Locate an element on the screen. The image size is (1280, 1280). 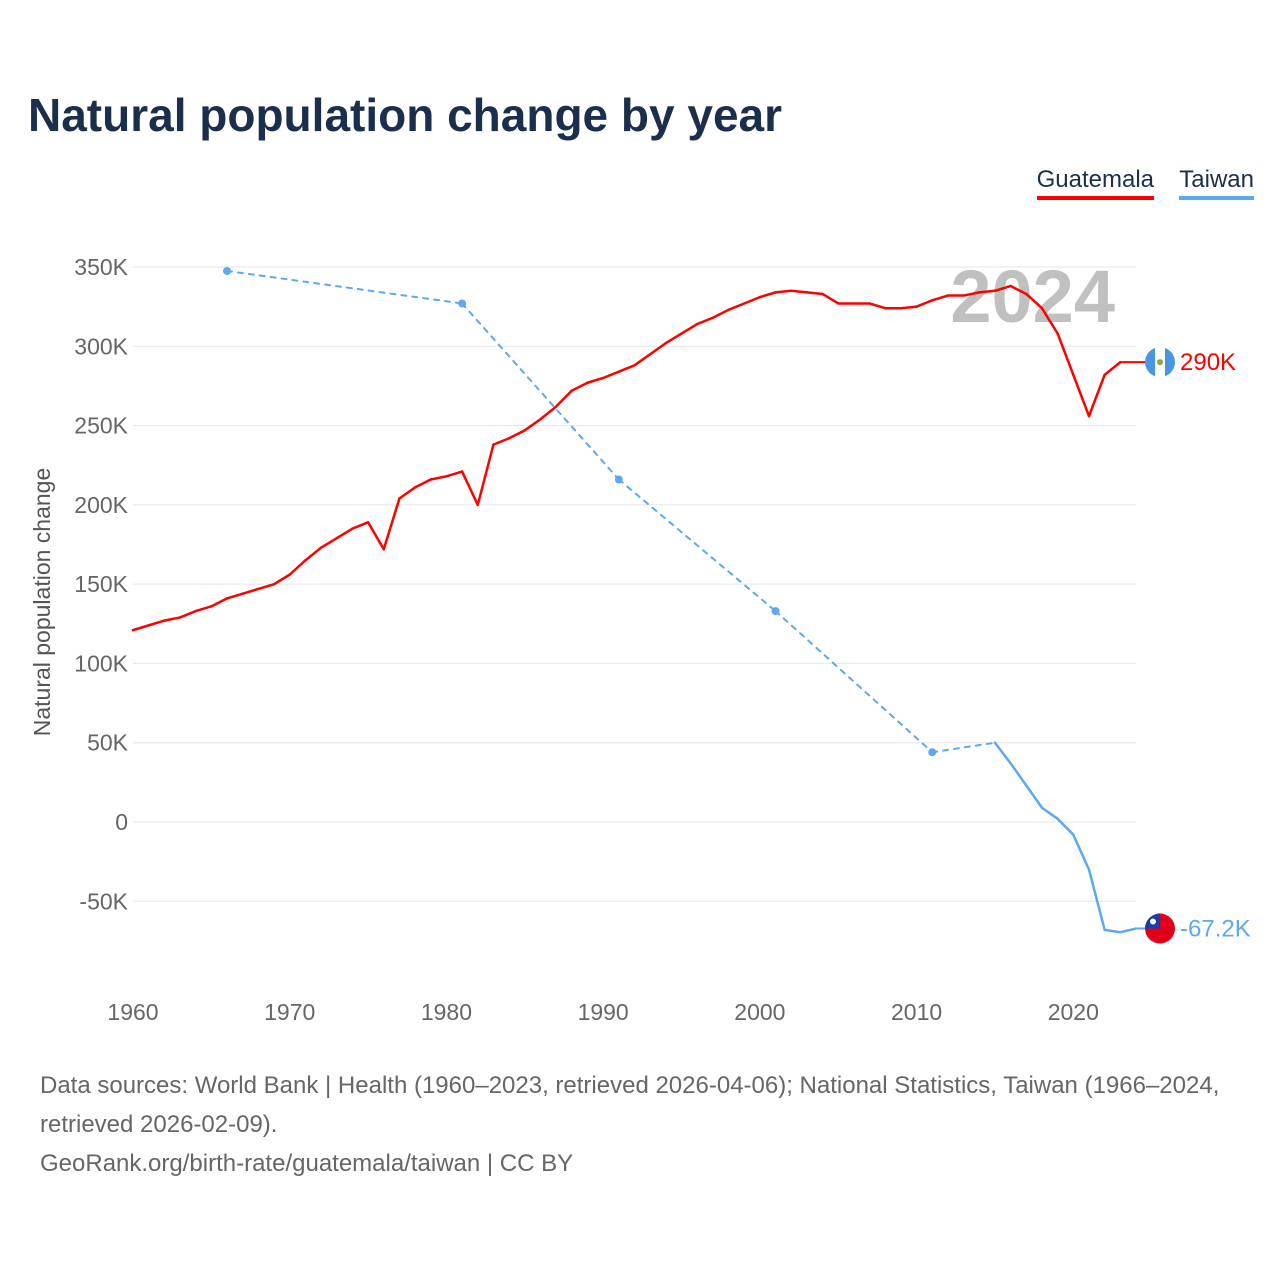
flag-emblem is located at coordinates (1160, 362).